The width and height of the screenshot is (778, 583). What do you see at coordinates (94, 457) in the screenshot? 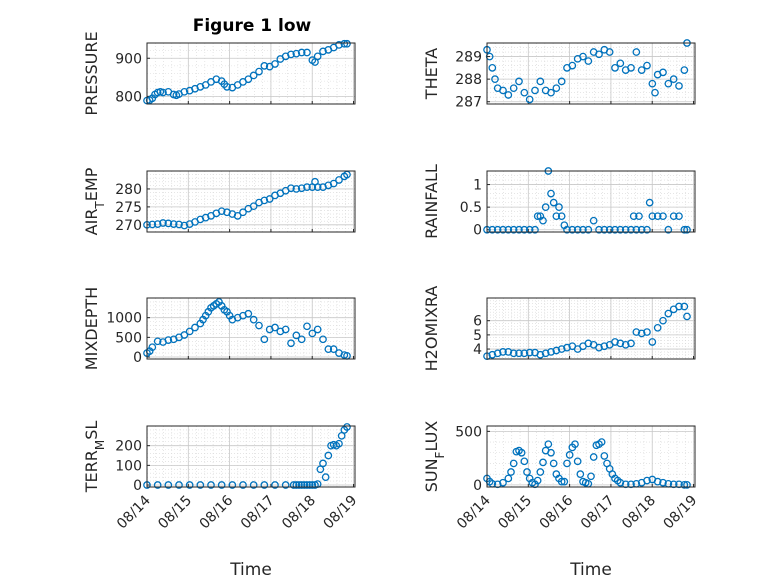
I see `y-axis-label: TERRMSL` at bounding box center [94, 457].